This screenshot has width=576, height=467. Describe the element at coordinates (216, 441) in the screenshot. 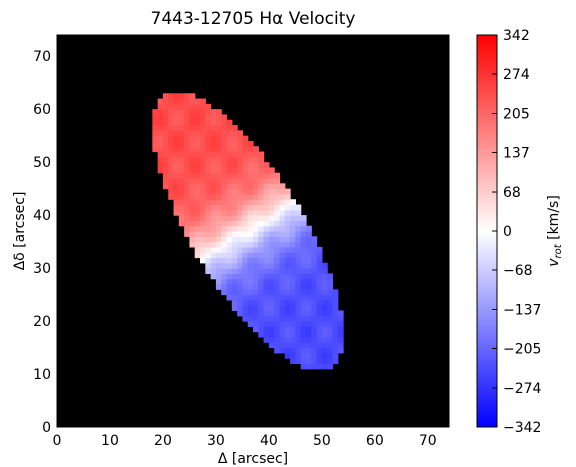

I see `x-tick-label: 30` at that location.